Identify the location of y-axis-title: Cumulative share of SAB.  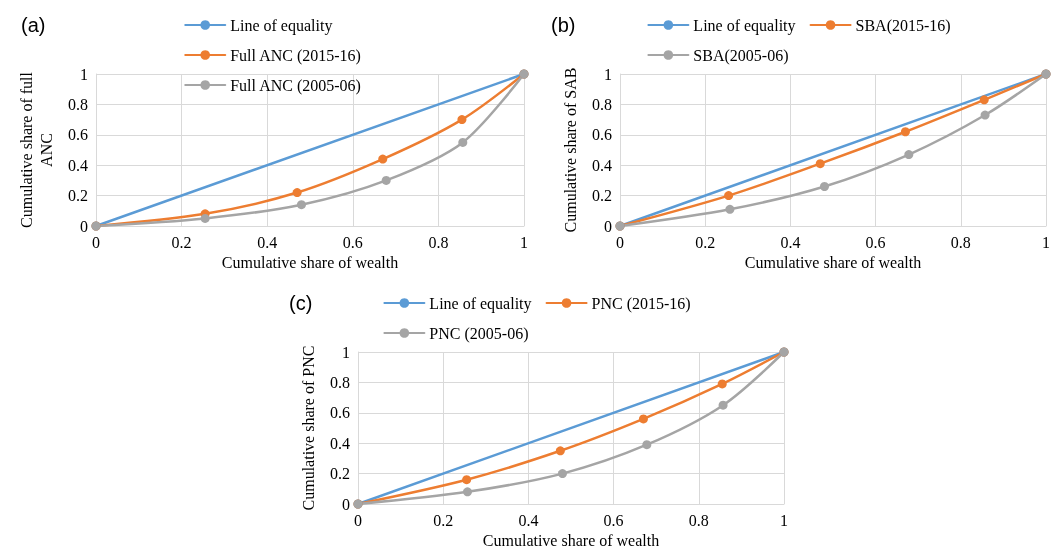
(570, 150).